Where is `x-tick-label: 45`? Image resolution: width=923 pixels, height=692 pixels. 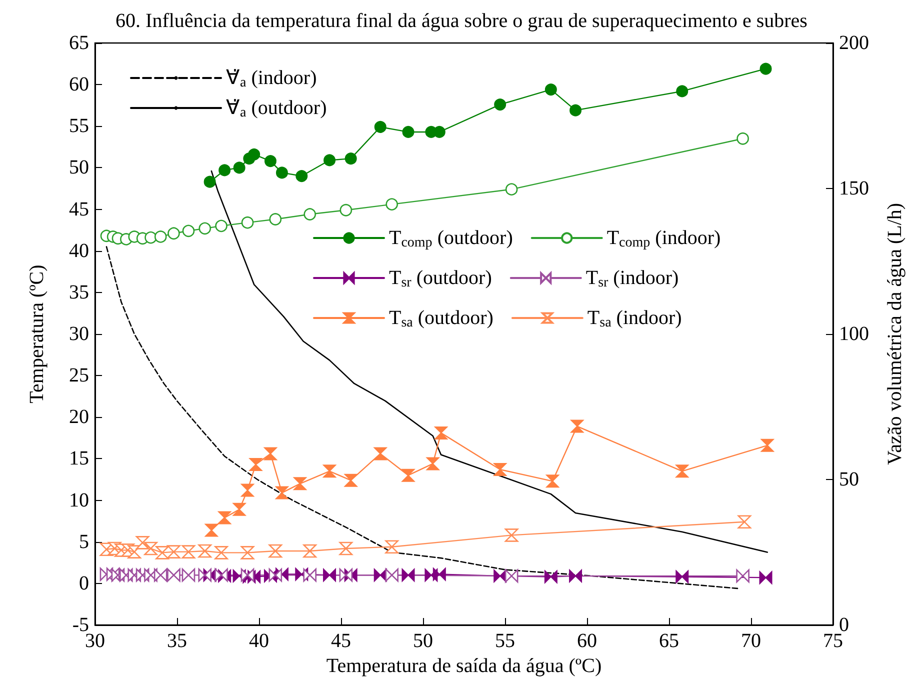 x-tick-label: 45 is located at coordinates (341, 641).